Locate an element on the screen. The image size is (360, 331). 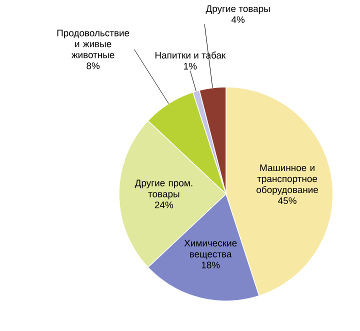
data-label: 45% is located at coordinates (287, 200).